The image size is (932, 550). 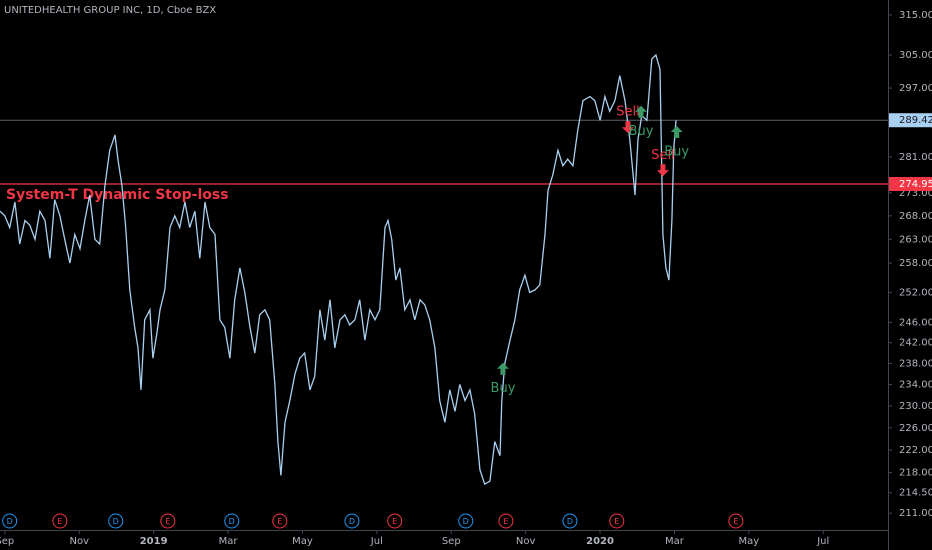 I want to click on y-tick-label: 273.00, so click(x=915, y=193).